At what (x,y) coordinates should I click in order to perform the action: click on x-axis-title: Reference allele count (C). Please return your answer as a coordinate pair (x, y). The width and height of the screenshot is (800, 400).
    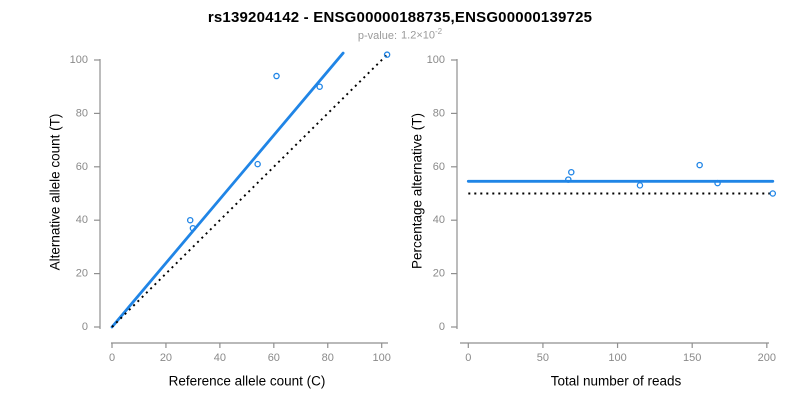
    Looking at the image, I should click on (247, 381).